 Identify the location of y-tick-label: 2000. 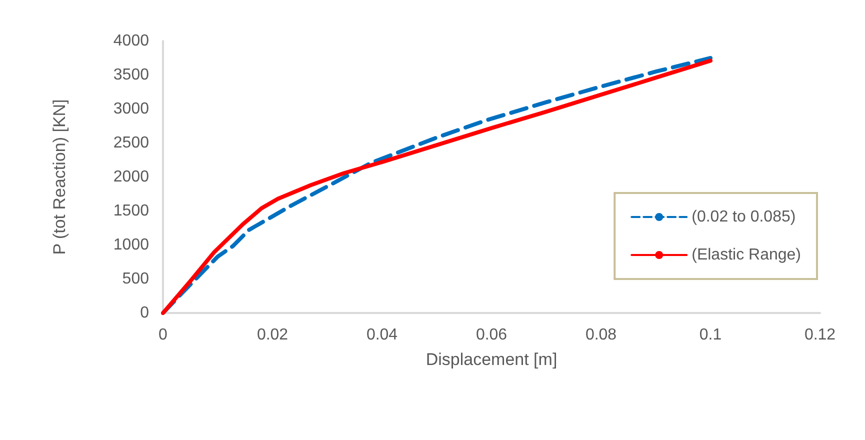
(131, 177).